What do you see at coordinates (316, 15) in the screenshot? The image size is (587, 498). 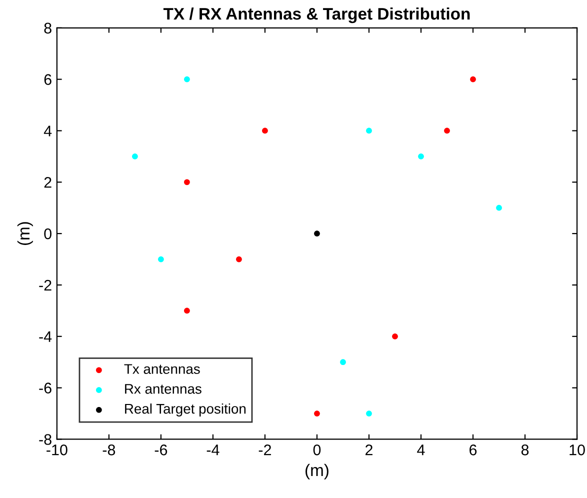 I see `chart-title: TX / RX Antennas & Target Distribution` at bounding box center [316, 15].